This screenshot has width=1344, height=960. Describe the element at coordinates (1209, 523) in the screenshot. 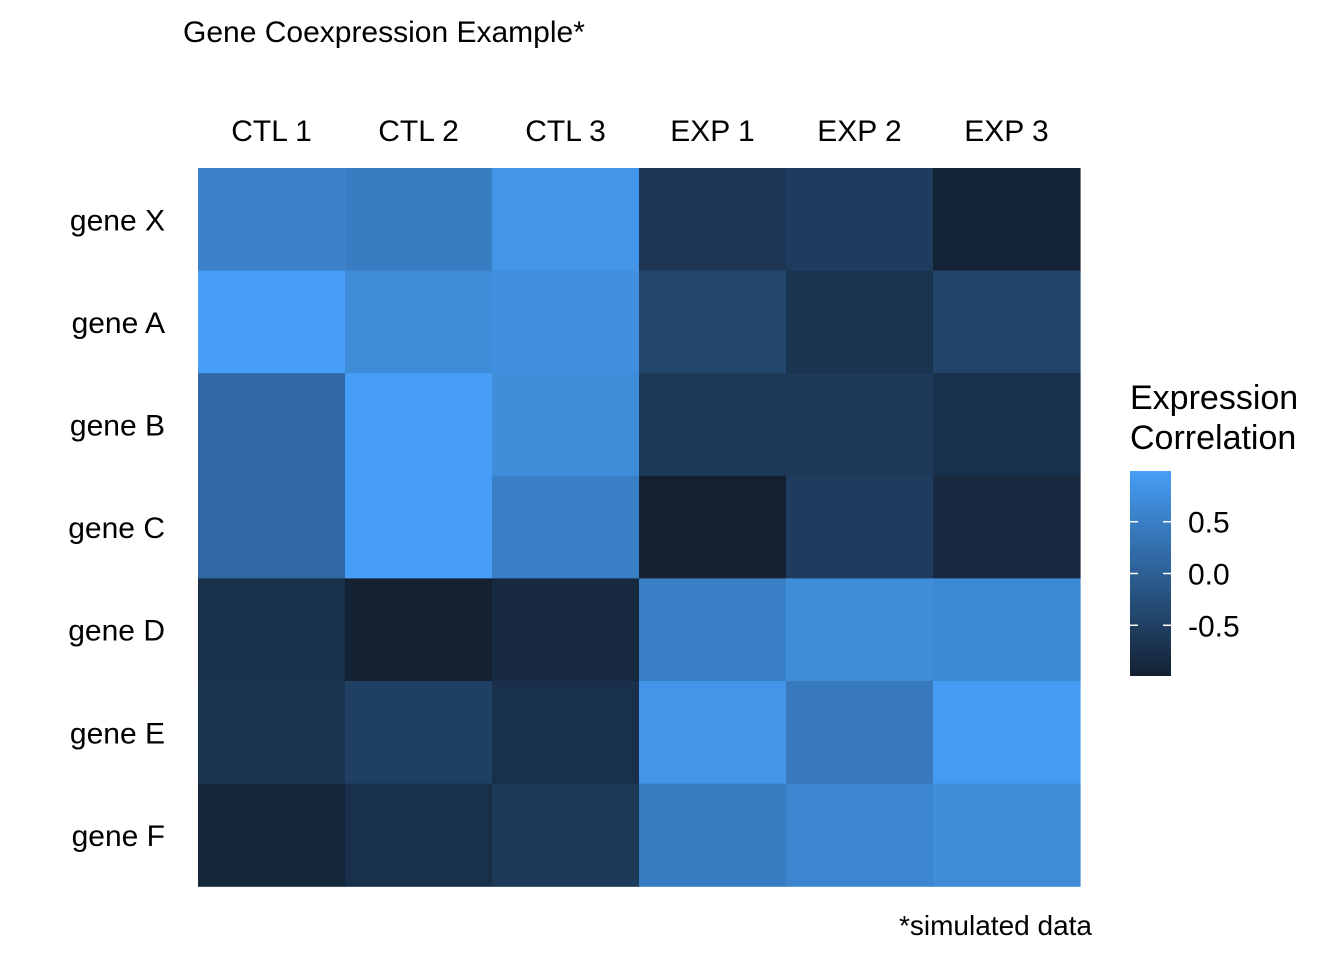

I see `legend-tick-label: 0.5` at that location.